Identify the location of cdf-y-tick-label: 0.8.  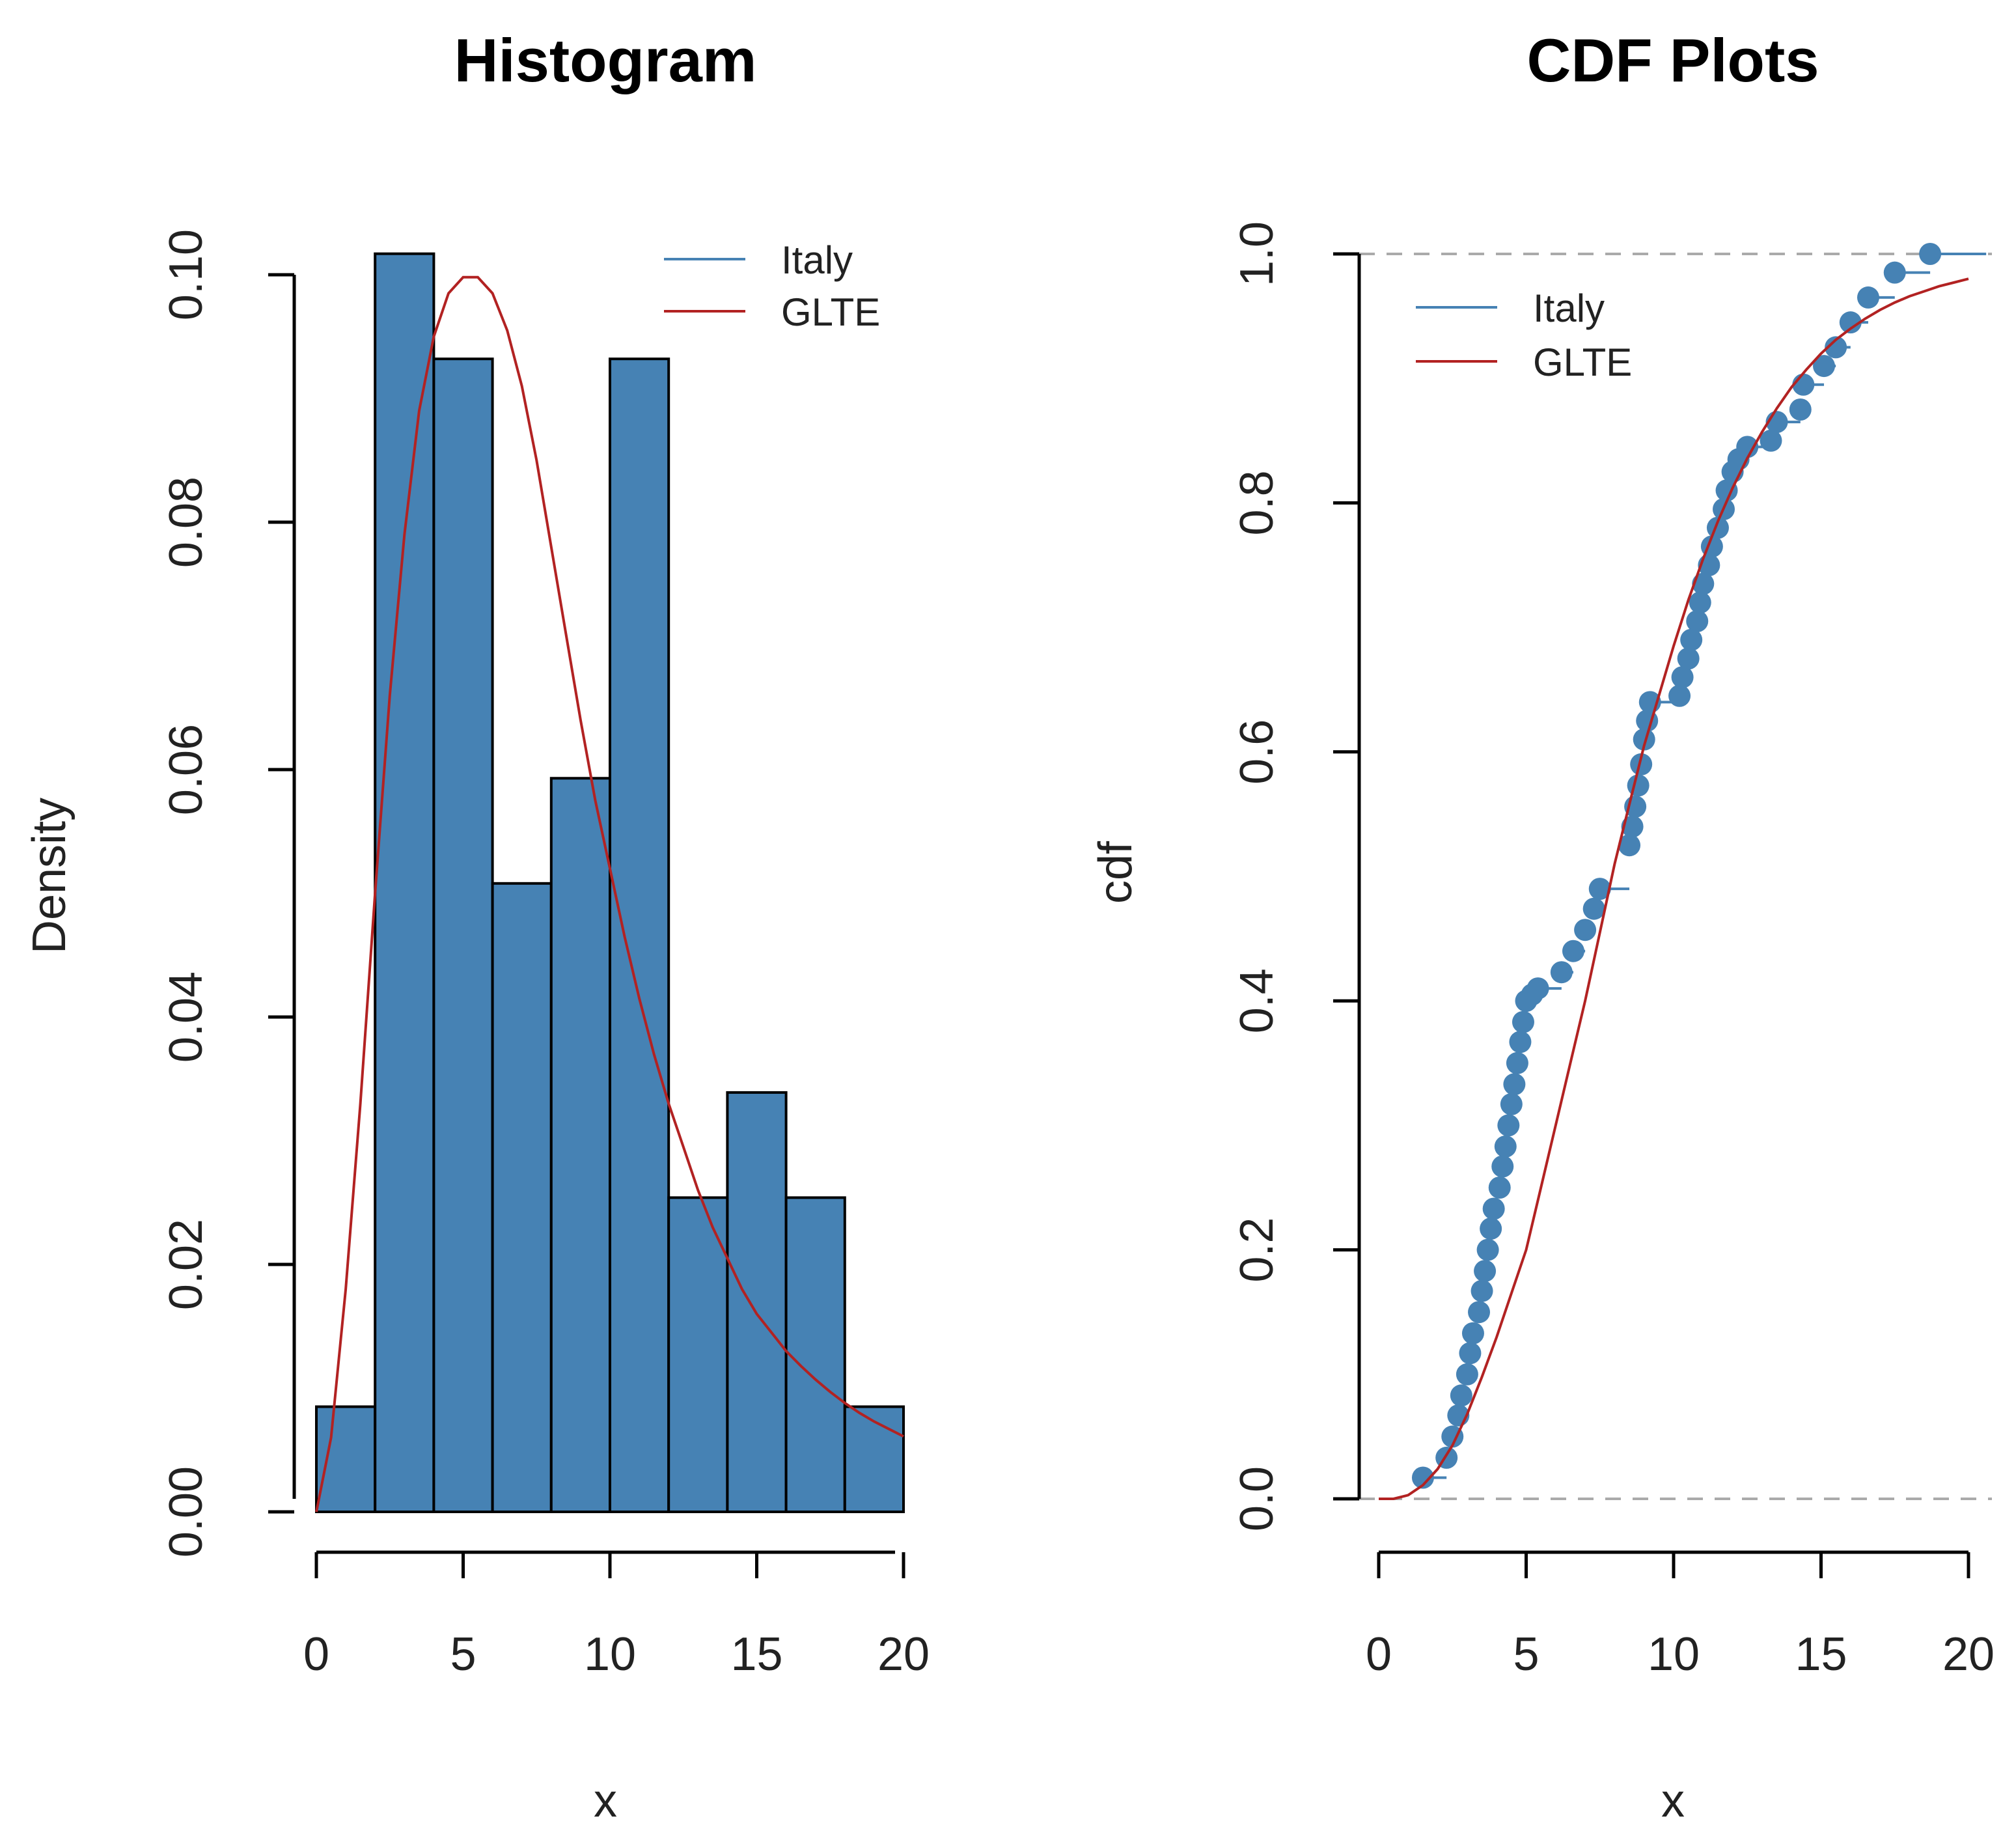
(1257, 502).